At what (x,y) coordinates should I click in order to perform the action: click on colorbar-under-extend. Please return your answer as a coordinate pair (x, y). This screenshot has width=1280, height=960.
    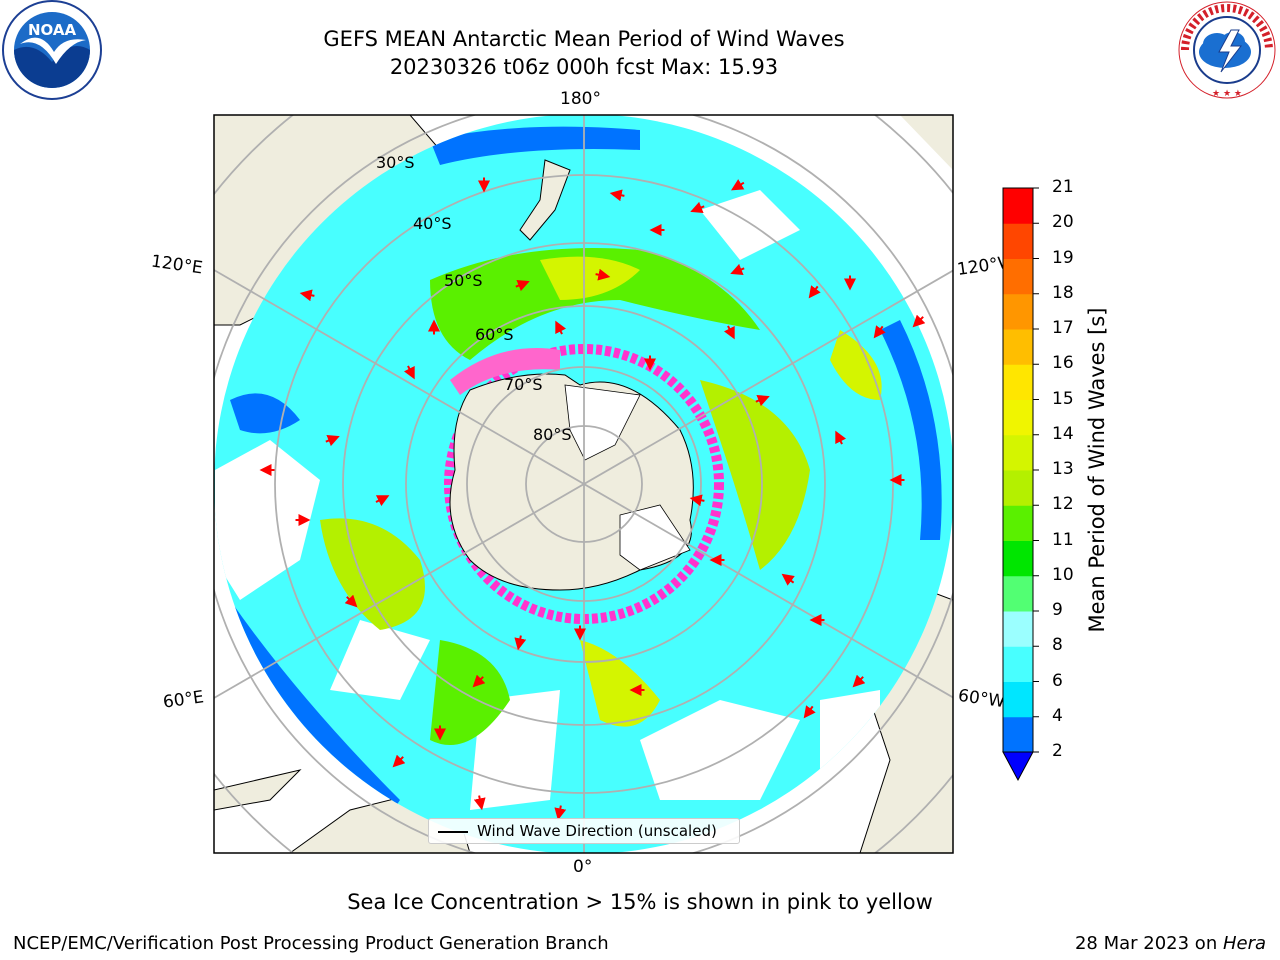
    Looking at the image, I should click on (1018, 766).